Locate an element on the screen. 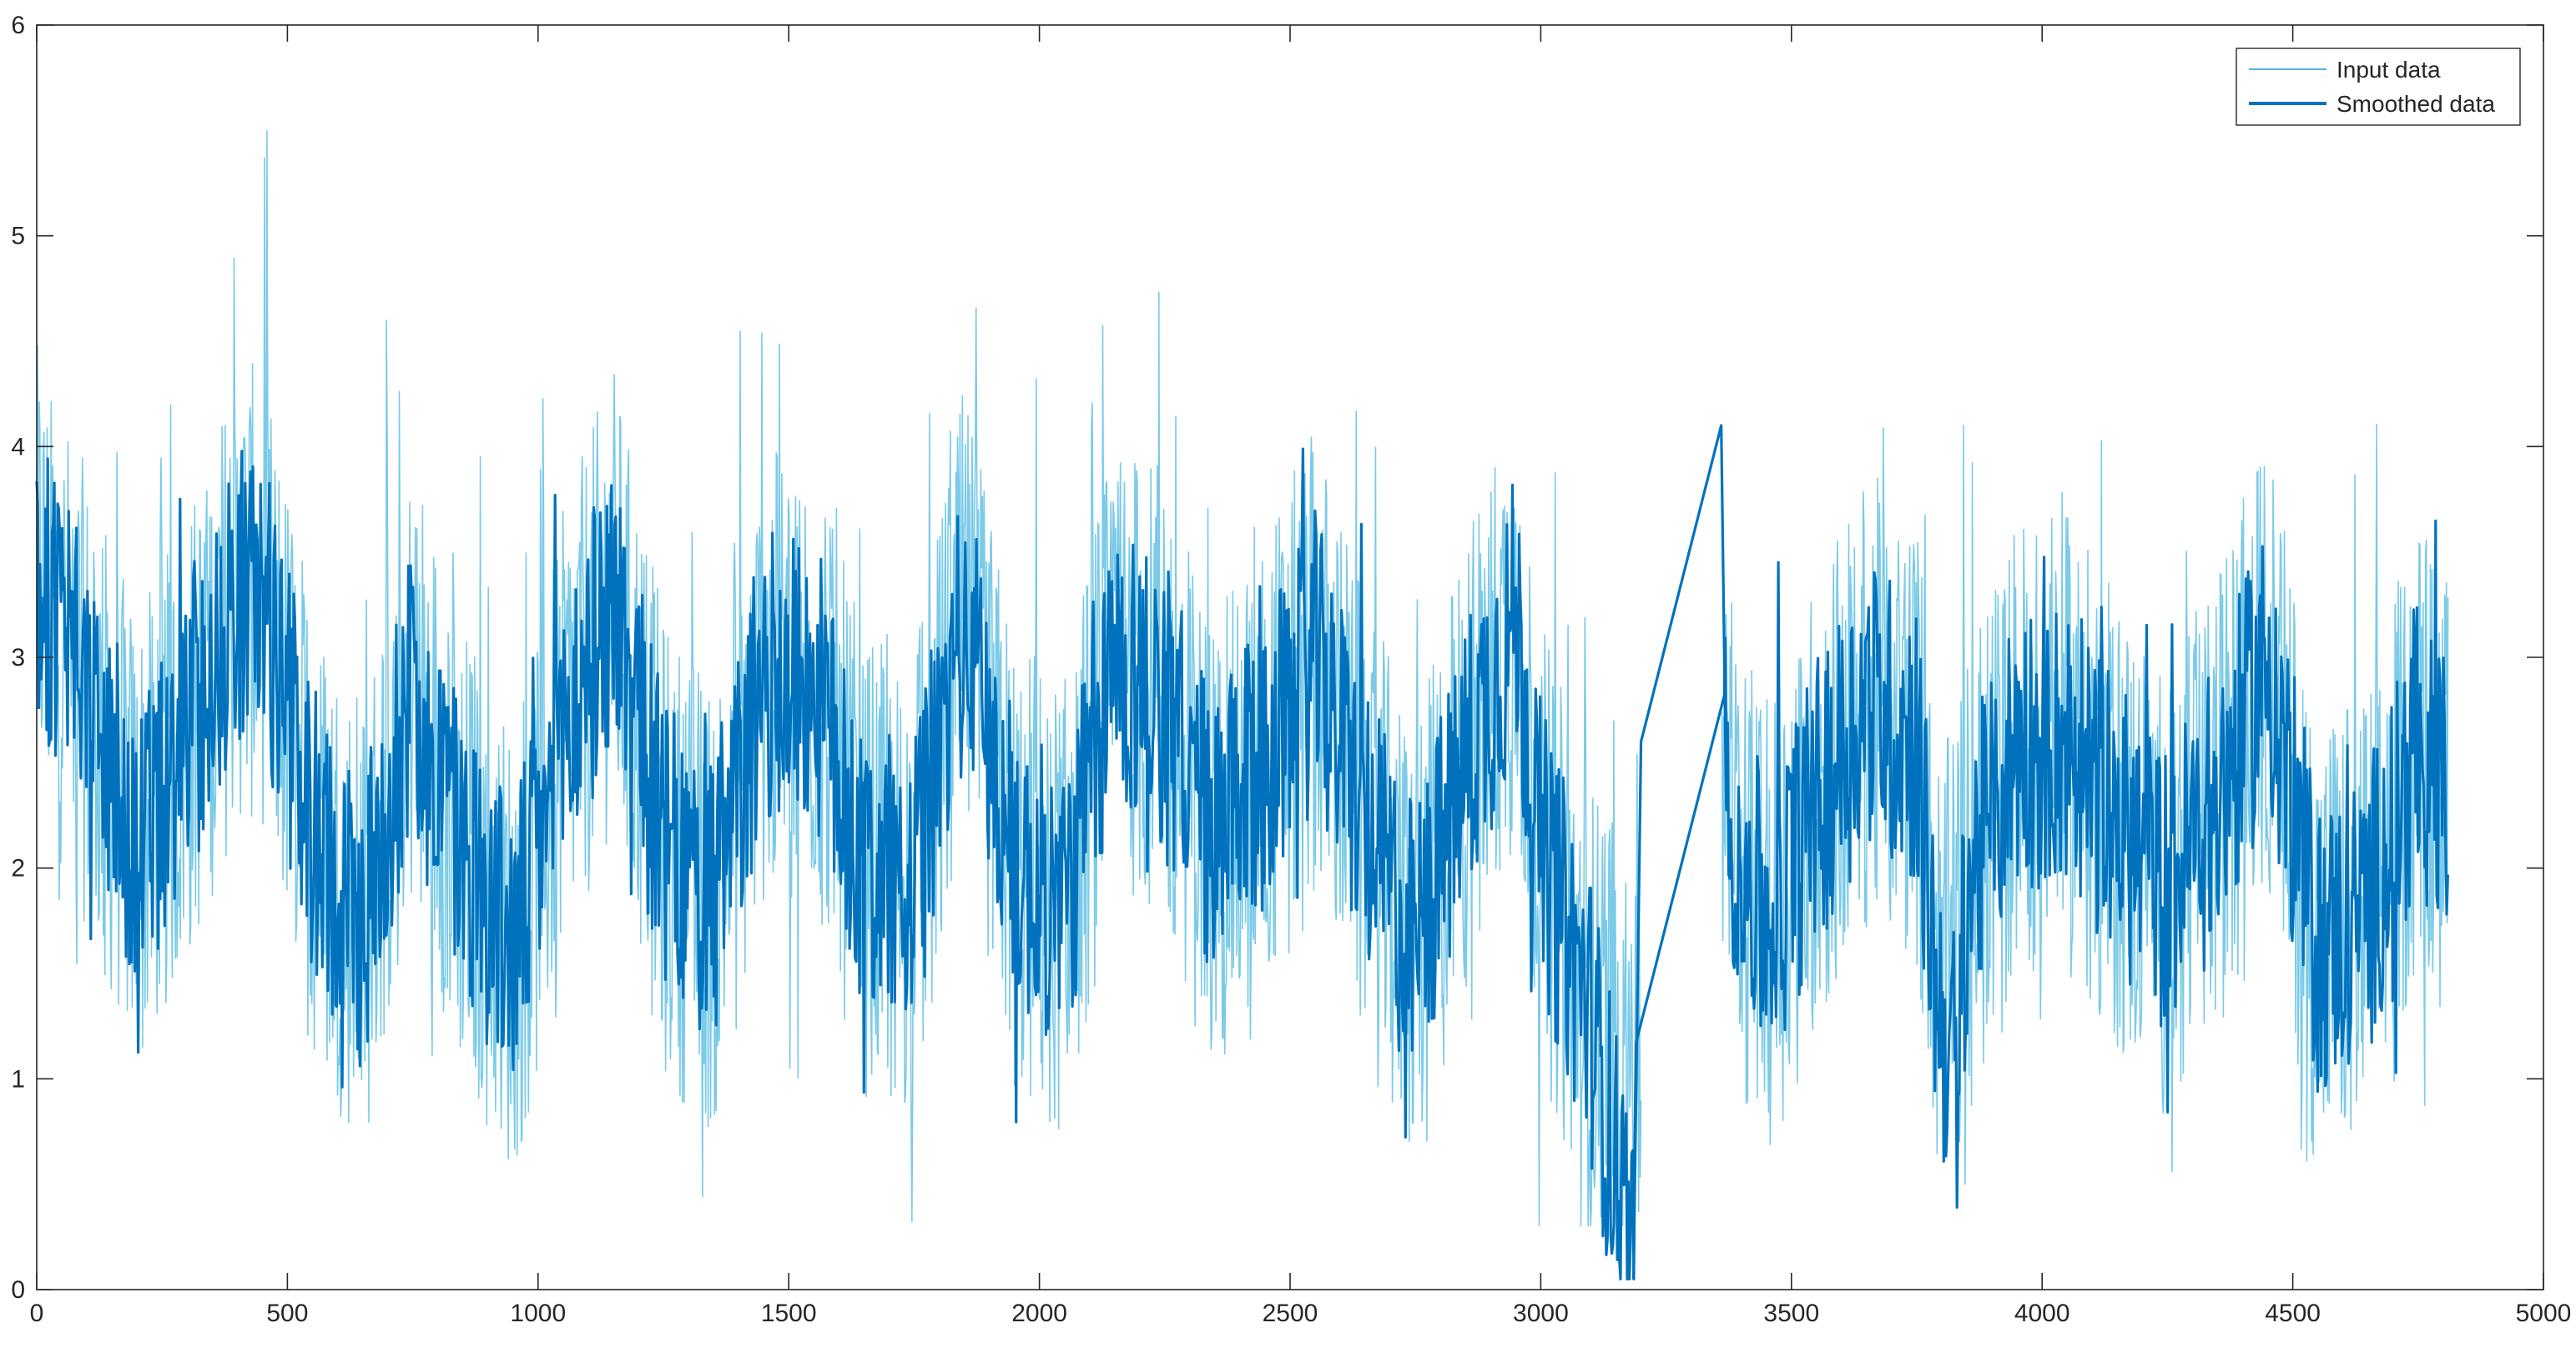 This screenshot has width=2576, height=1348. legend-label-smoothed-data: Smoothed data is located at coordinates (2416, 104).